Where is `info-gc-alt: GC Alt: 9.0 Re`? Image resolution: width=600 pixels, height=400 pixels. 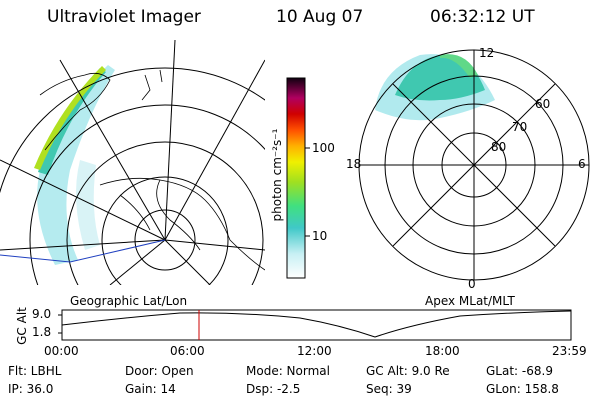
info-gc-alt: GC Alt: 9.0 Re is located at coordinates (408, 371).